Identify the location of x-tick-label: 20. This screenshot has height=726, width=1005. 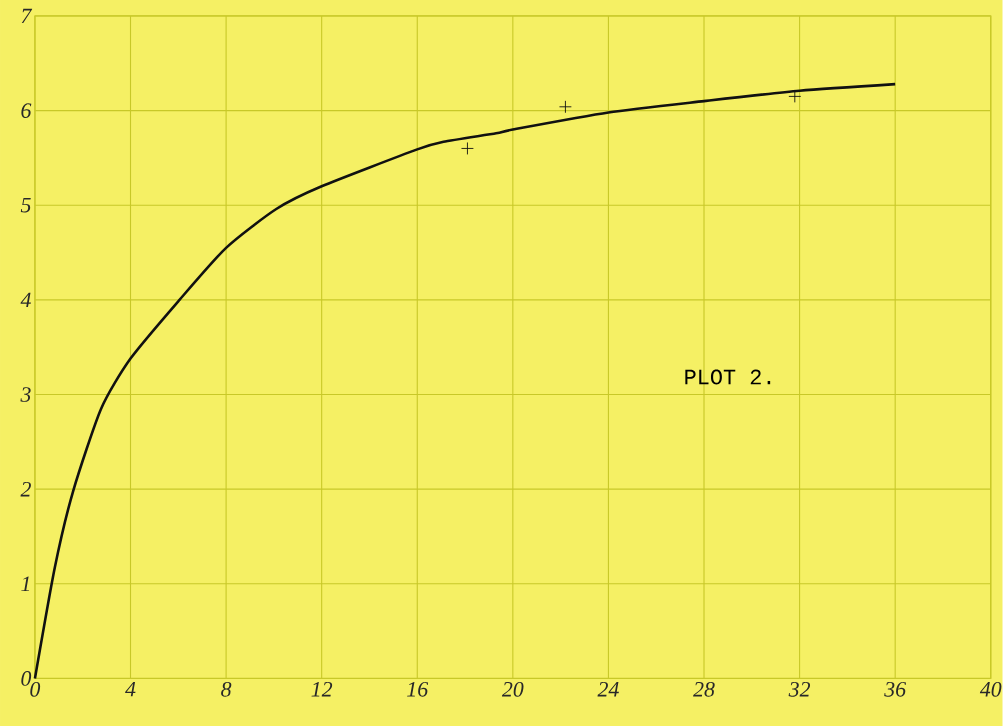
(512, 689).